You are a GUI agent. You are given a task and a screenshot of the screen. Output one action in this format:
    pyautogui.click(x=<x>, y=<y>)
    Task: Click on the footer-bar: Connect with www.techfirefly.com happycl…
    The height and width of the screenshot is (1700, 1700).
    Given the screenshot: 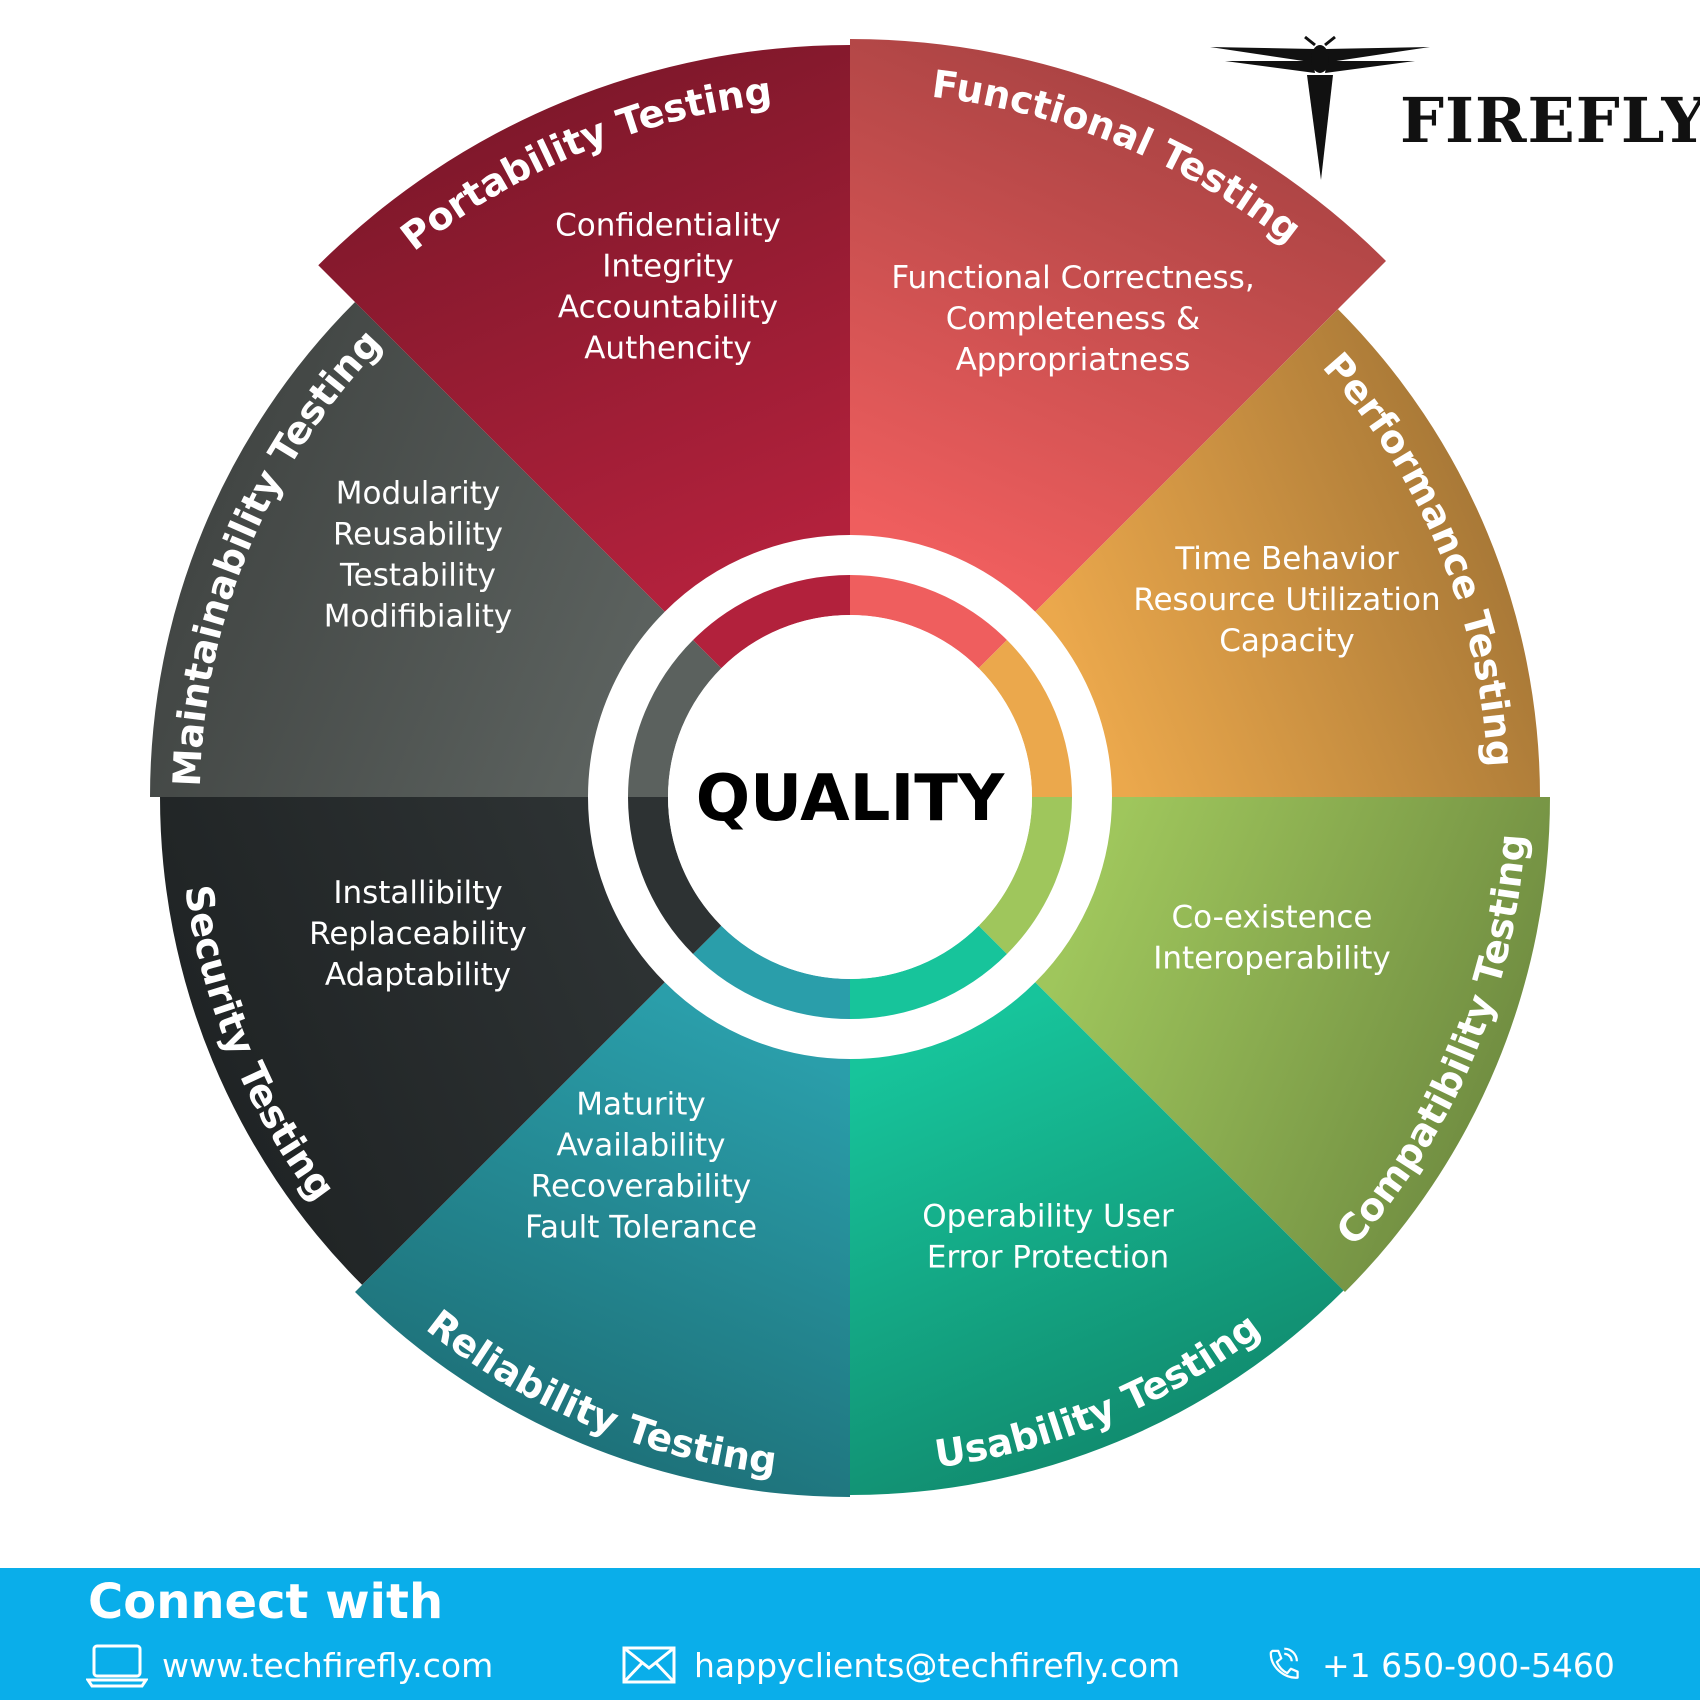 What is the action you would take?
    pyautogui.click(x=850, y=1634)
    